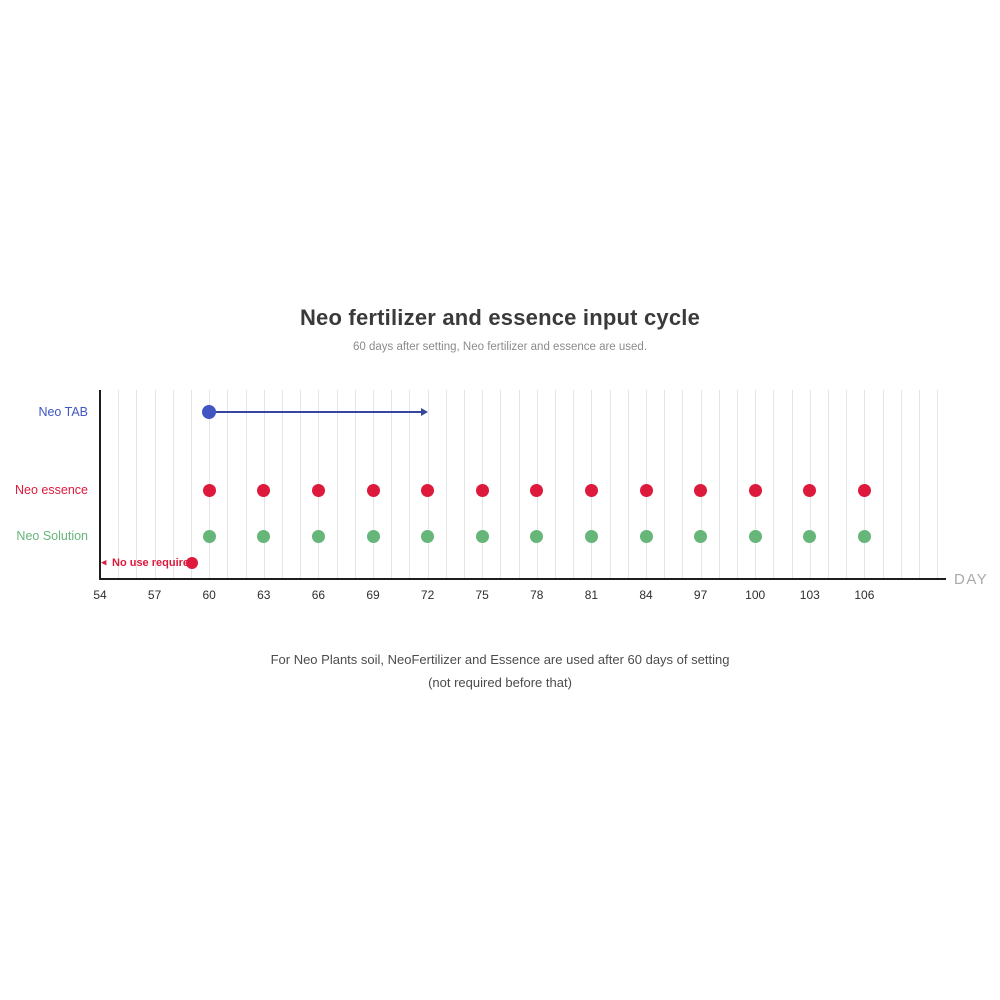  I want to click on row-label-neo-tab: Neo TAB, so click(63, 412).